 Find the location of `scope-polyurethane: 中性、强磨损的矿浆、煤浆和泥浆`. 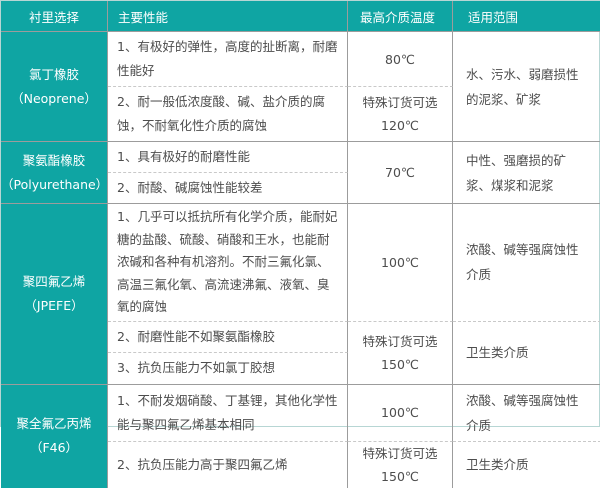

scope-polyurethane: 中性、强磨损的矿浆、煤浆和泥浆 is located at coordinates (526, 172).